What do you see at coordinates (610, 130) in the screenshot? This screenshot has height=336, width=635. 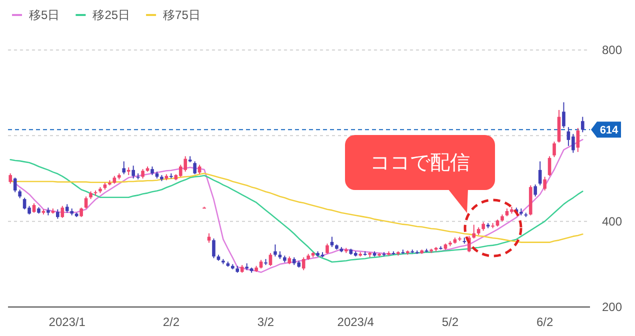 I see `ref-line-label: 614` at bounding box center [610, 130].